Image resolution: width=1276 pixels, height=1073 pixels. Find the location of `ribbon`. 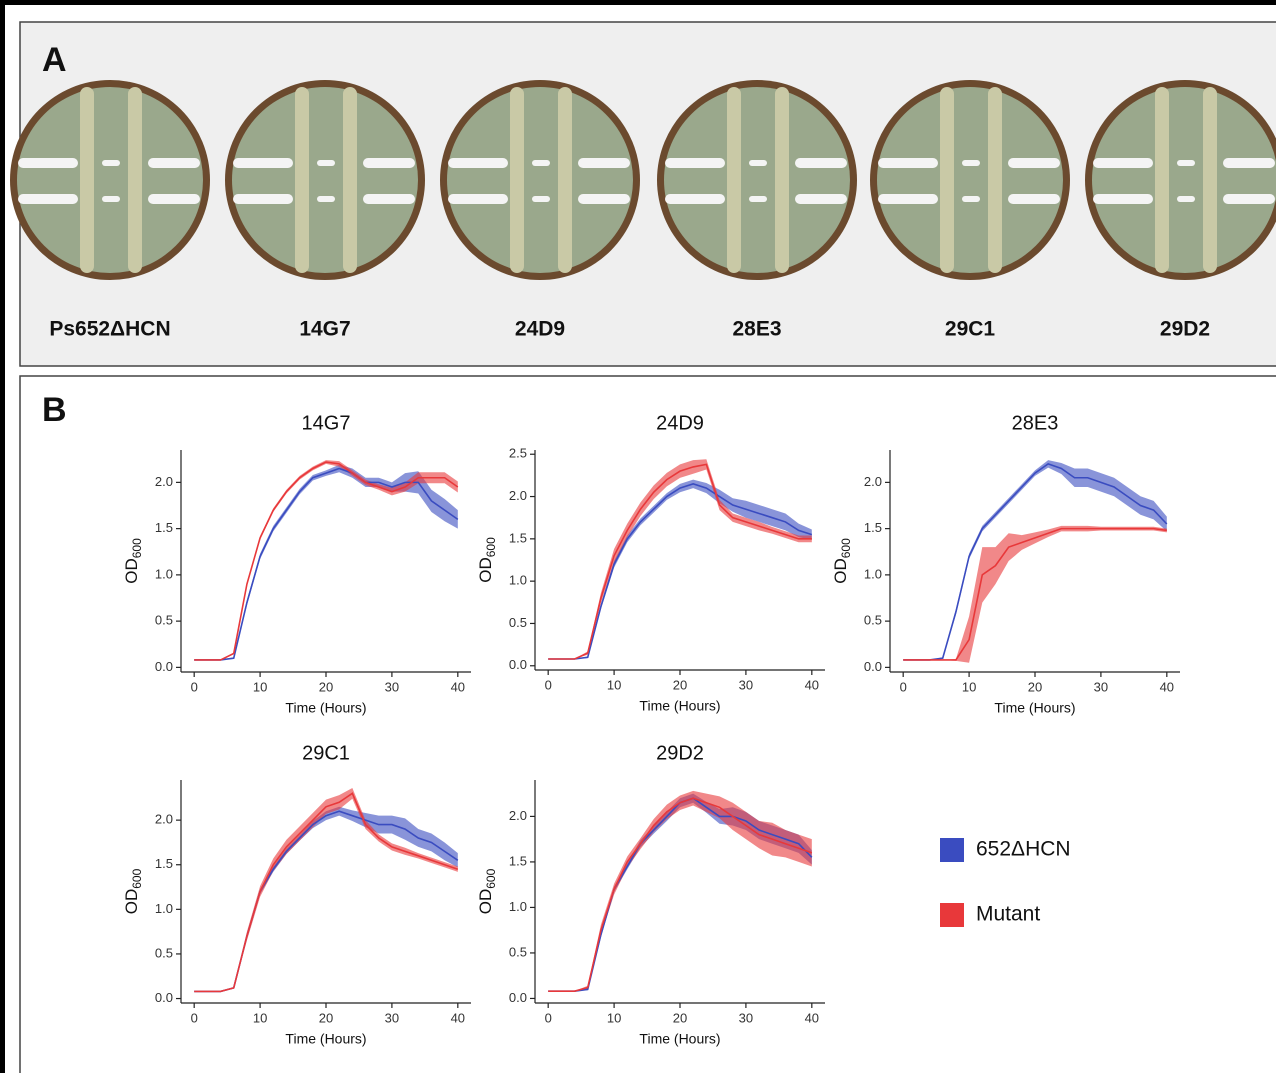

ribbon is located at coordinates (326, 560).